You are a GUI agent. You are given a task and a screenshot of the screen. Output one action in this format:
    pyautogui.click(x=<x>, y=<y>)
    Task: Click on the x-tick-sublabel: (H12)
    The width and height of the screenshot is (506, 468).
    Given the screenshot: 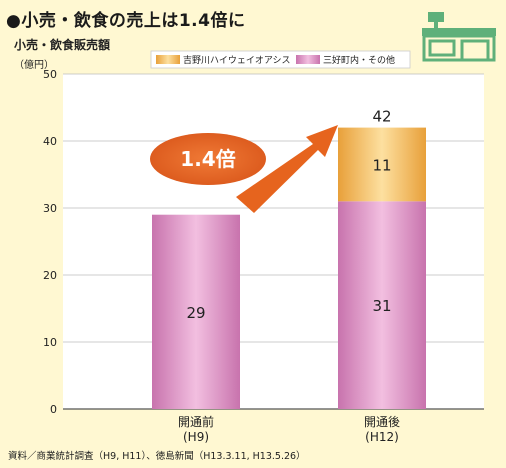 What is the action you would take?
    pyautogui.click(x=382, y=437)
    